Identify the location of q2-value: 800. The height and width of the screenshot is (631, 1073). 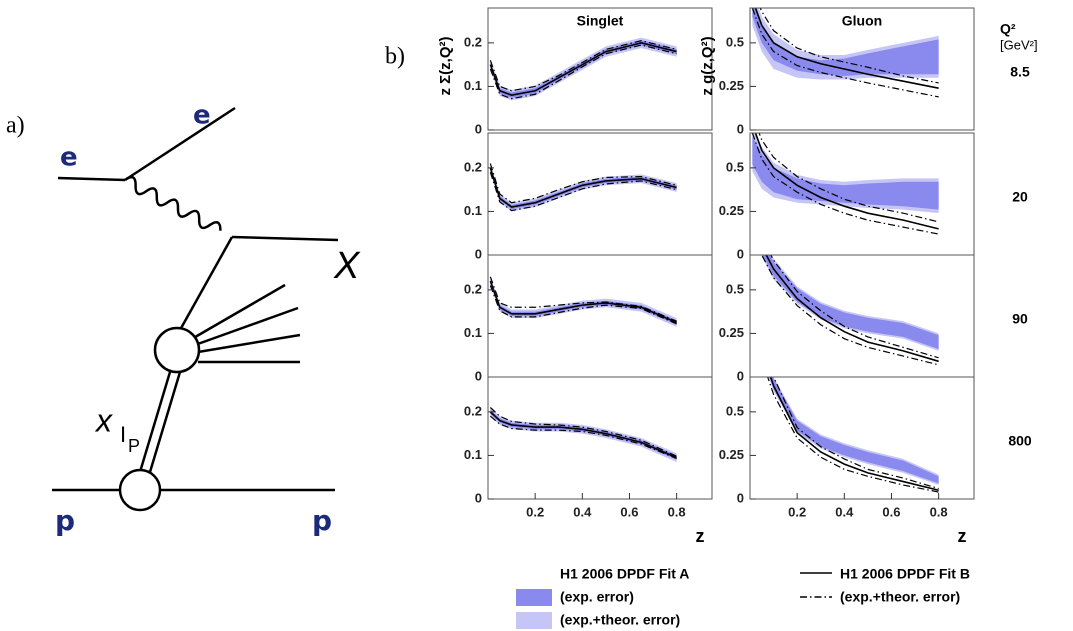
(1020, 441).